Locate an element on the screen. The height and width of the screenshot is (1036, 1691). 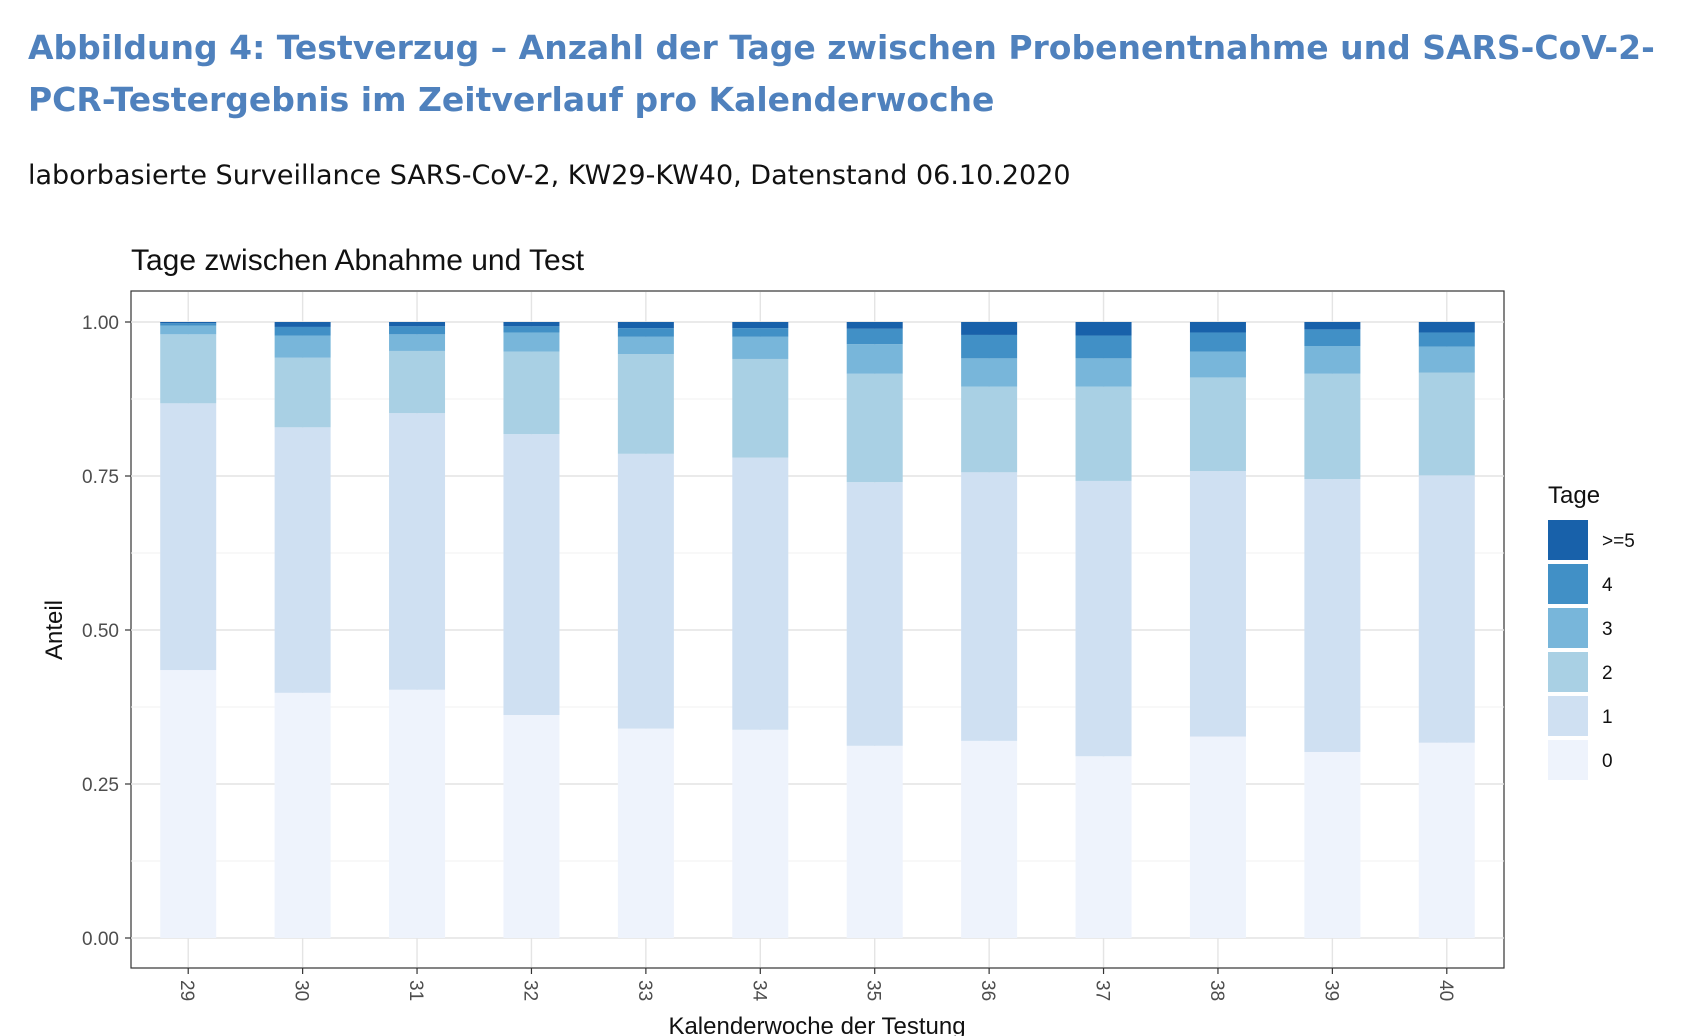
y-tick-label: 0.75 is located at coordinates (100, 477).